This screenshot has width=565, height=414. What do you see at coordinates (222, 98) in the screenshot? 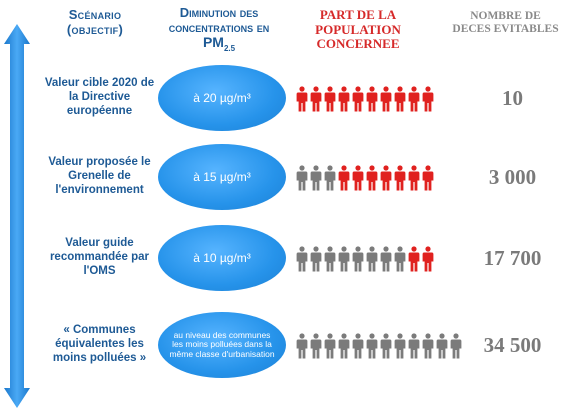
I see `concentration-ellipse: à 20 µg/m³` at bounding box center [222, 98].